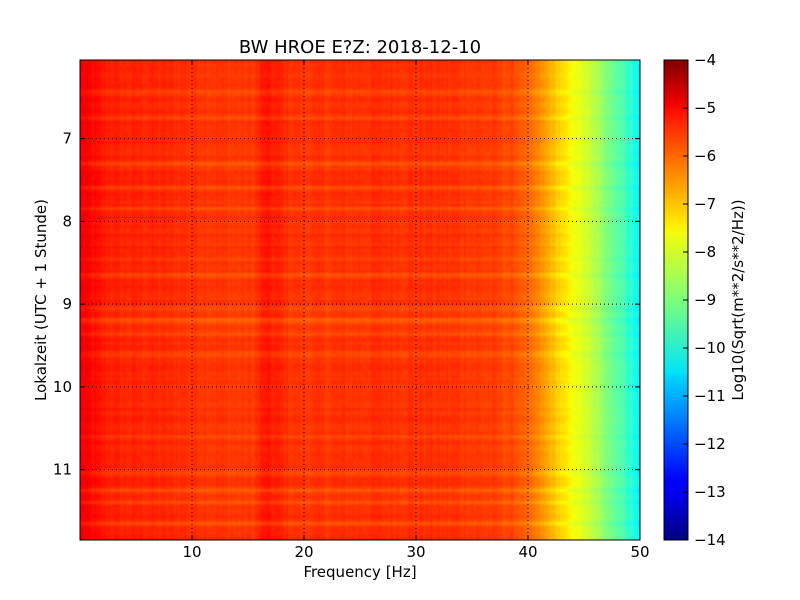 The image size is (800, 600). What do you see at coordinates (415, 552) in the screenshot?
I see `x-tick-label: 30` at bounding box center [415, 552].